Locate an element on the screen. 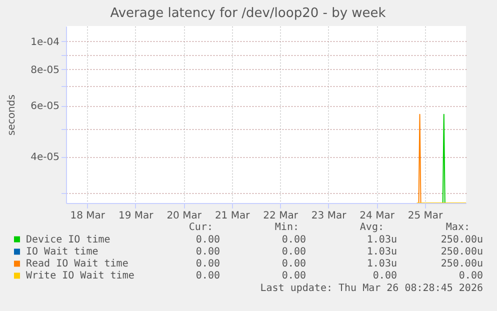 The image size is (497, 311). x-tick-label: 25 Mar is located at coordinates (426, 216).